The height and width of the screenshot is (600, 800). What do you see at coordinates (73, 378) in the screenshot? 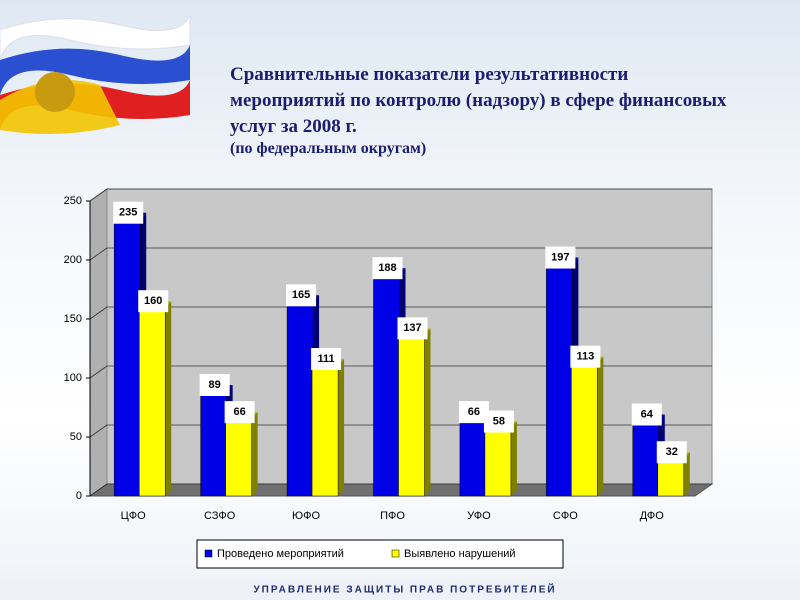
I see `y-tick-label: 100` at bounding box center [73, 378].